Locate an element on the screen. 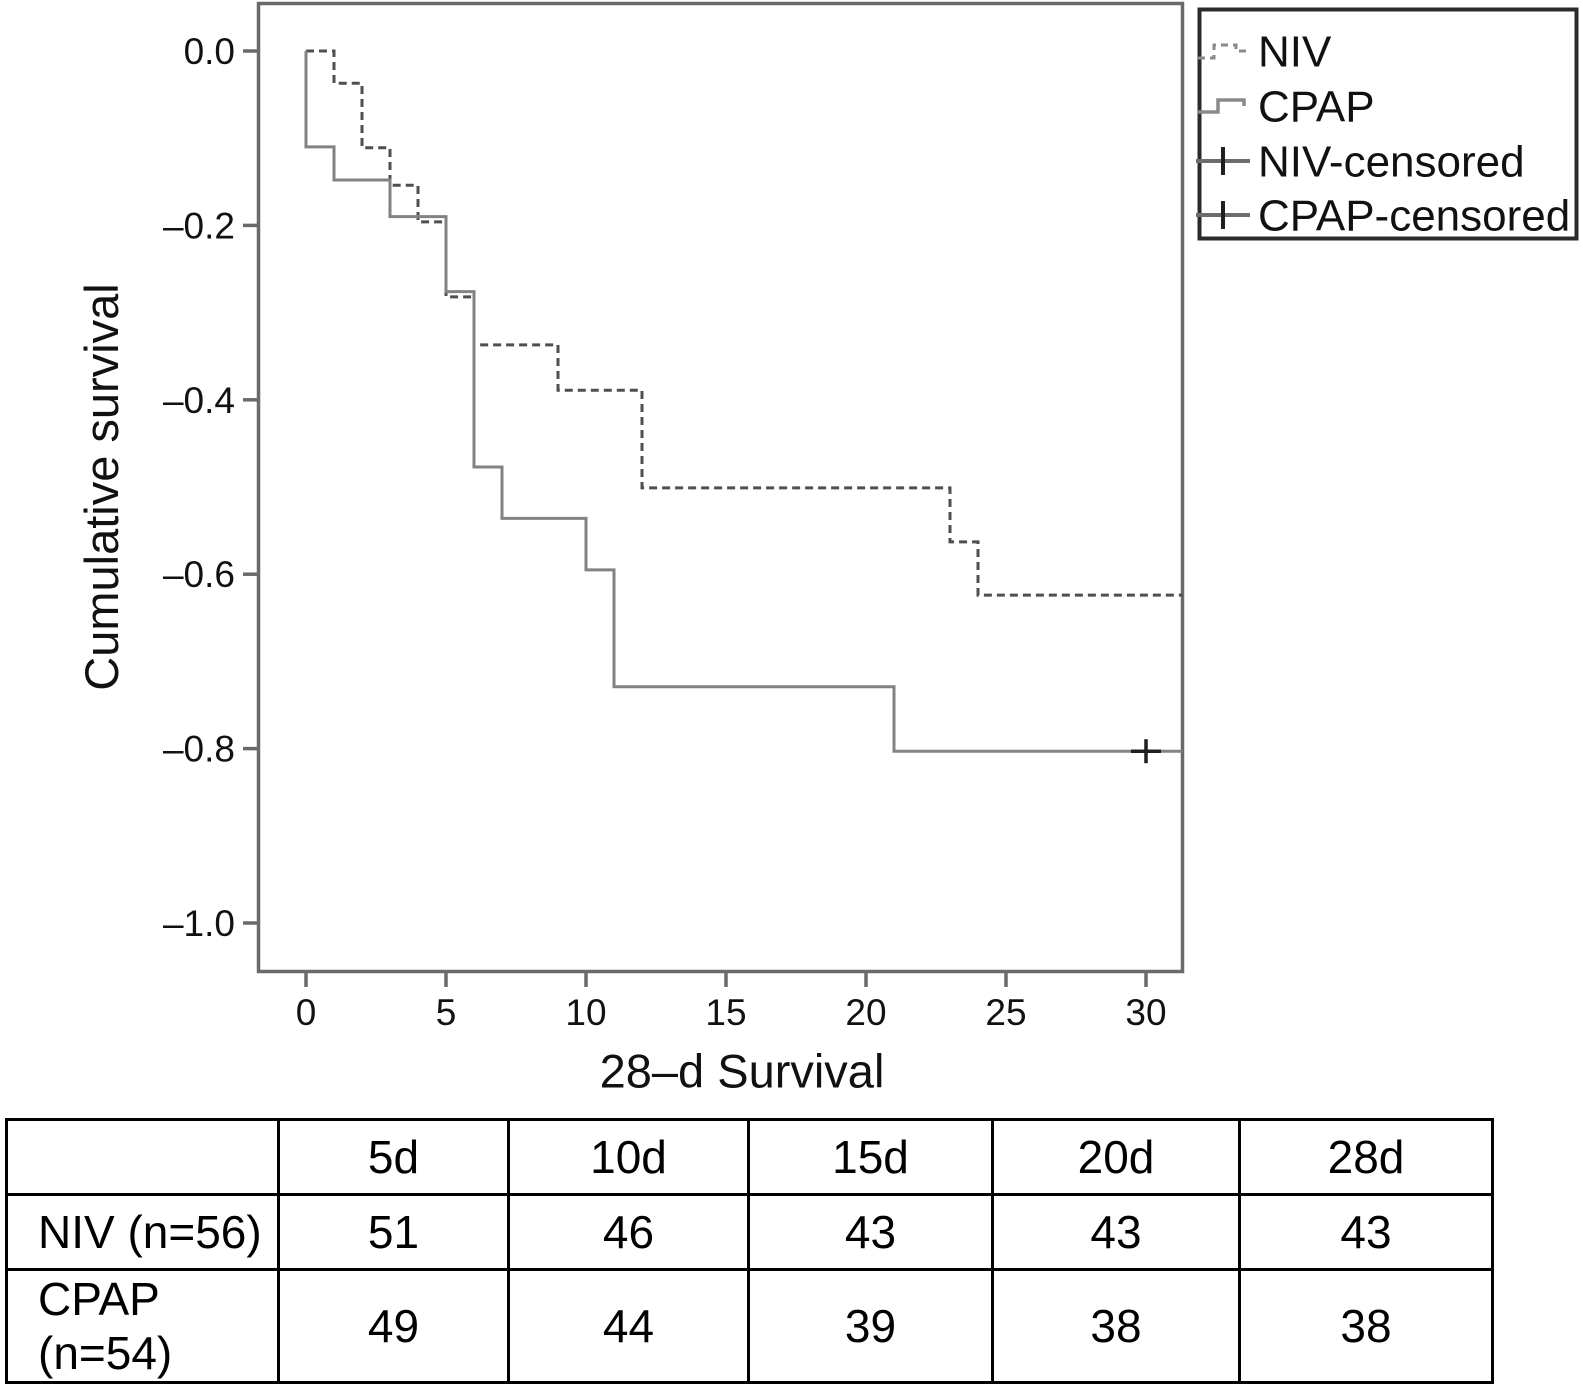  risk-table-niv-row: NIV (n=56) 51 46 43 43 43 is located at coordinates (749, 1232).